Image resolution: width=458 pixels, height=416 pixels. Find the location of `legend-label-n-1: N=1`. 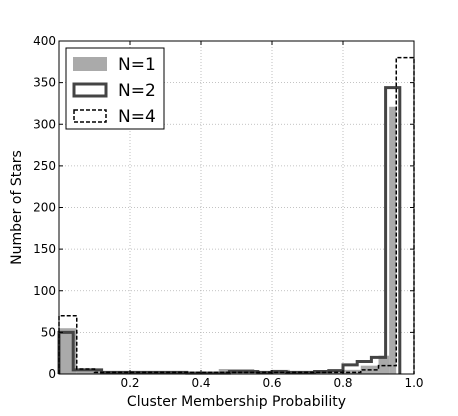

legend-label-n-1: N=1 is located at coordinates (137, 65).